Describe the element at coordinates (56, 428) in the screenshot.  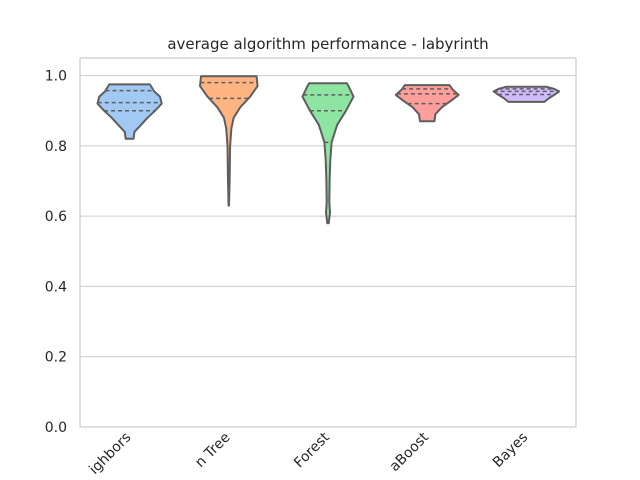
I see `y-tick-label: 0.0` at that location.